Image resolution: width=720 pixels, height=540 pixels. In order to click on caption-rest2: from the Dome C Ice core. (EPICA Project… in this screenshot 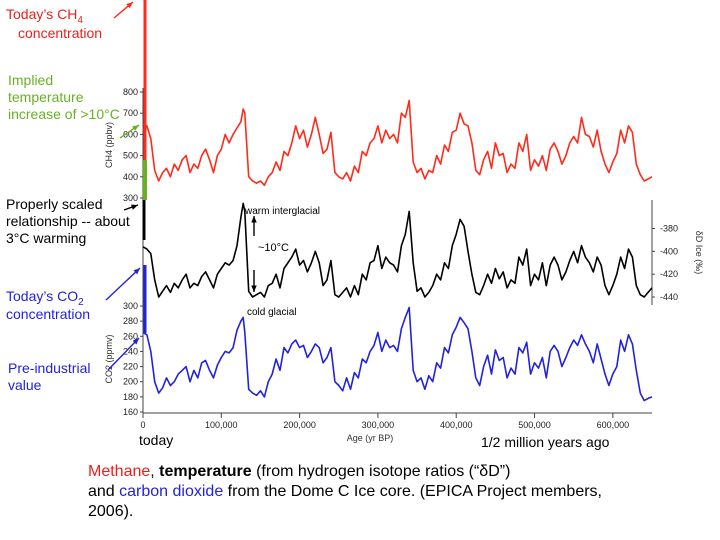, I will do `click(345, 501)`.